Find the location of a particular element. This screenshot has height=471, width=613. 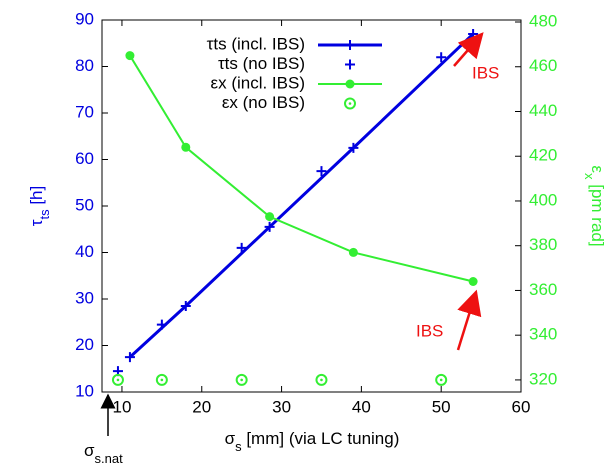

y2-axis-label-part: x is located at coordinates (589, 176).